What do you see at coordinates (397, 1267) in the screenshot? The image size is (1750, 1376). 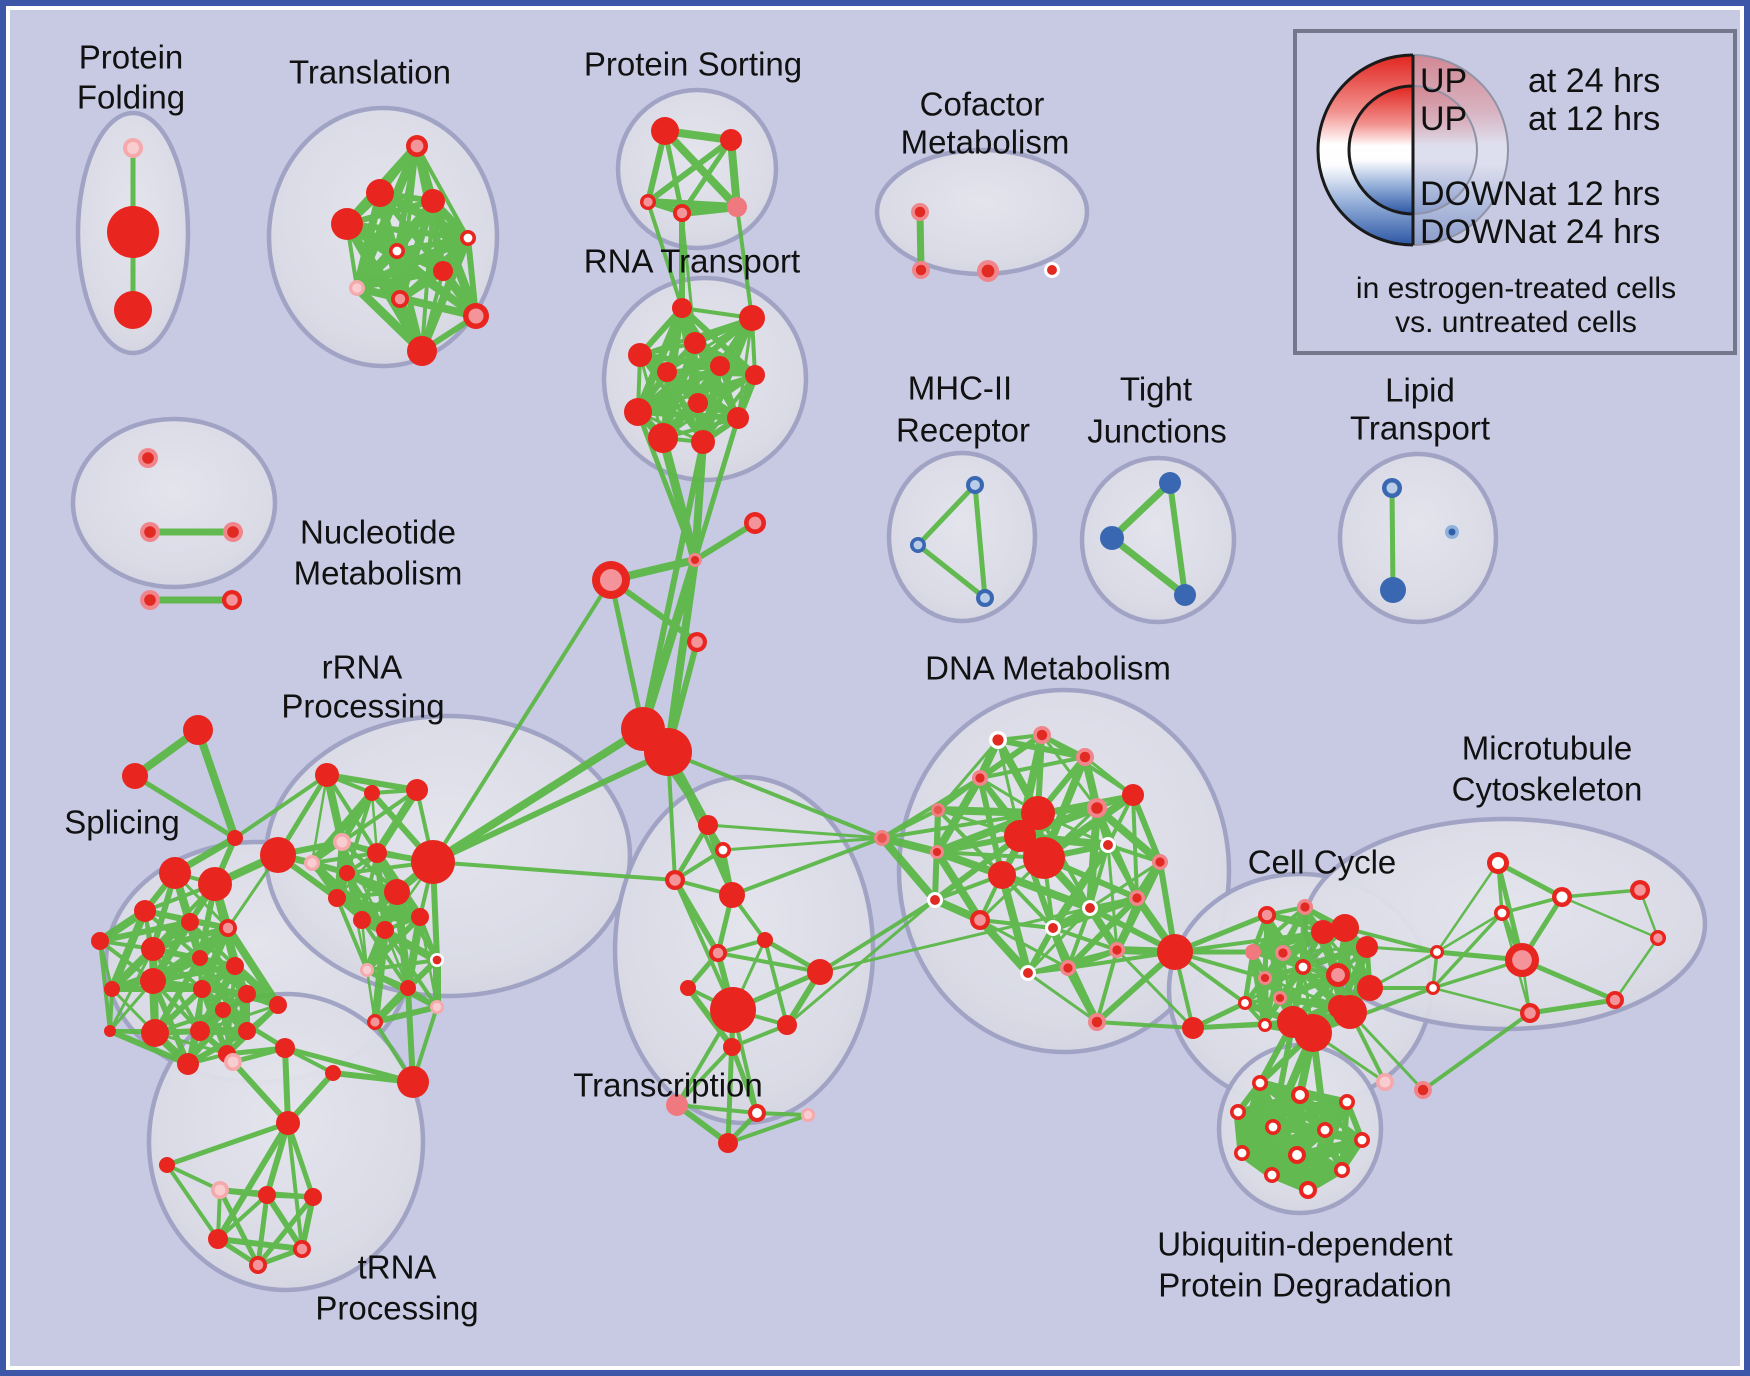 I see `cluster-label: tRNA` at bounding box center [397, 1267].